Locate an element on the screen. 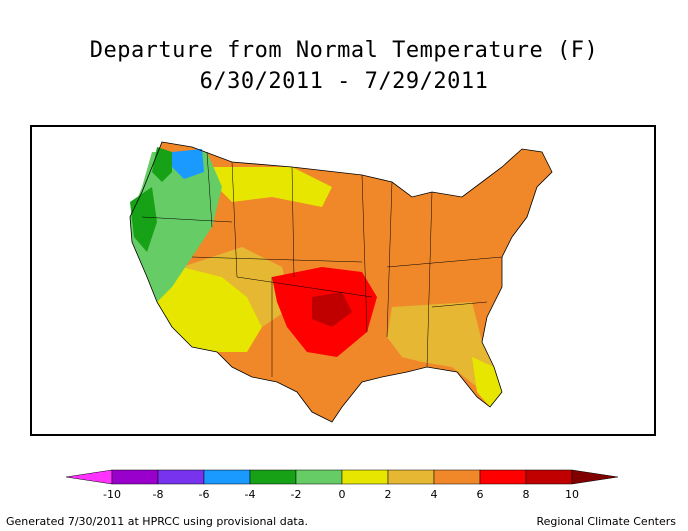 This screenshot has height=531, width=688. legend-color-bar is located at coordinates (342, 477).